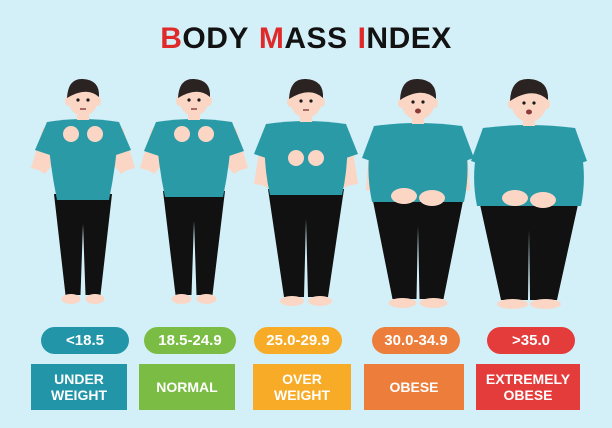  I want to click on bmi-range-badge-extremely-obese: >35.0, so click(531, 340).